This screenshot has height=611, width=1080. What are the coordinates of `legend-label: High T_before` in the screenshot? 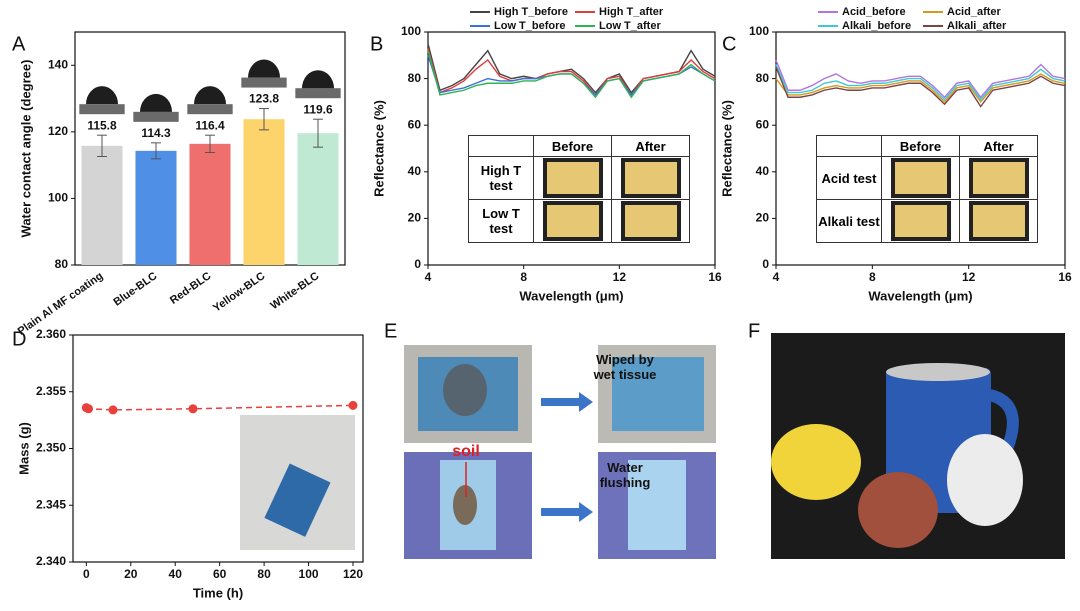 It's located at (531, 12).